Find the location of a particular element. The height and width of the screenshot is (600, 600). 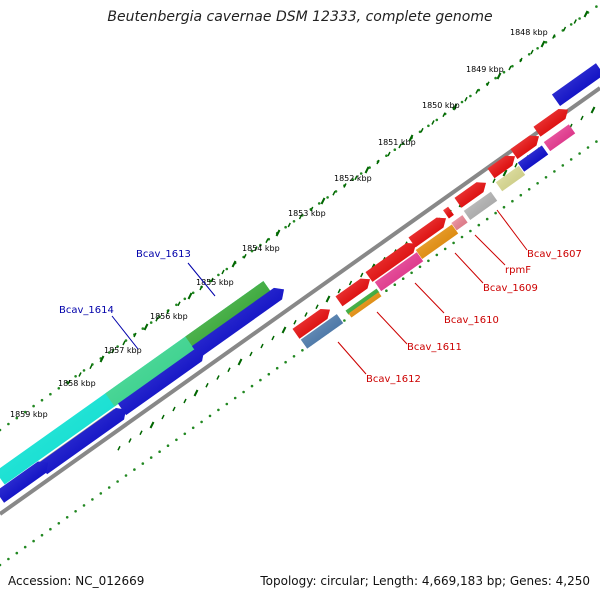

gene-red-h is located at coordinates (352, 292).